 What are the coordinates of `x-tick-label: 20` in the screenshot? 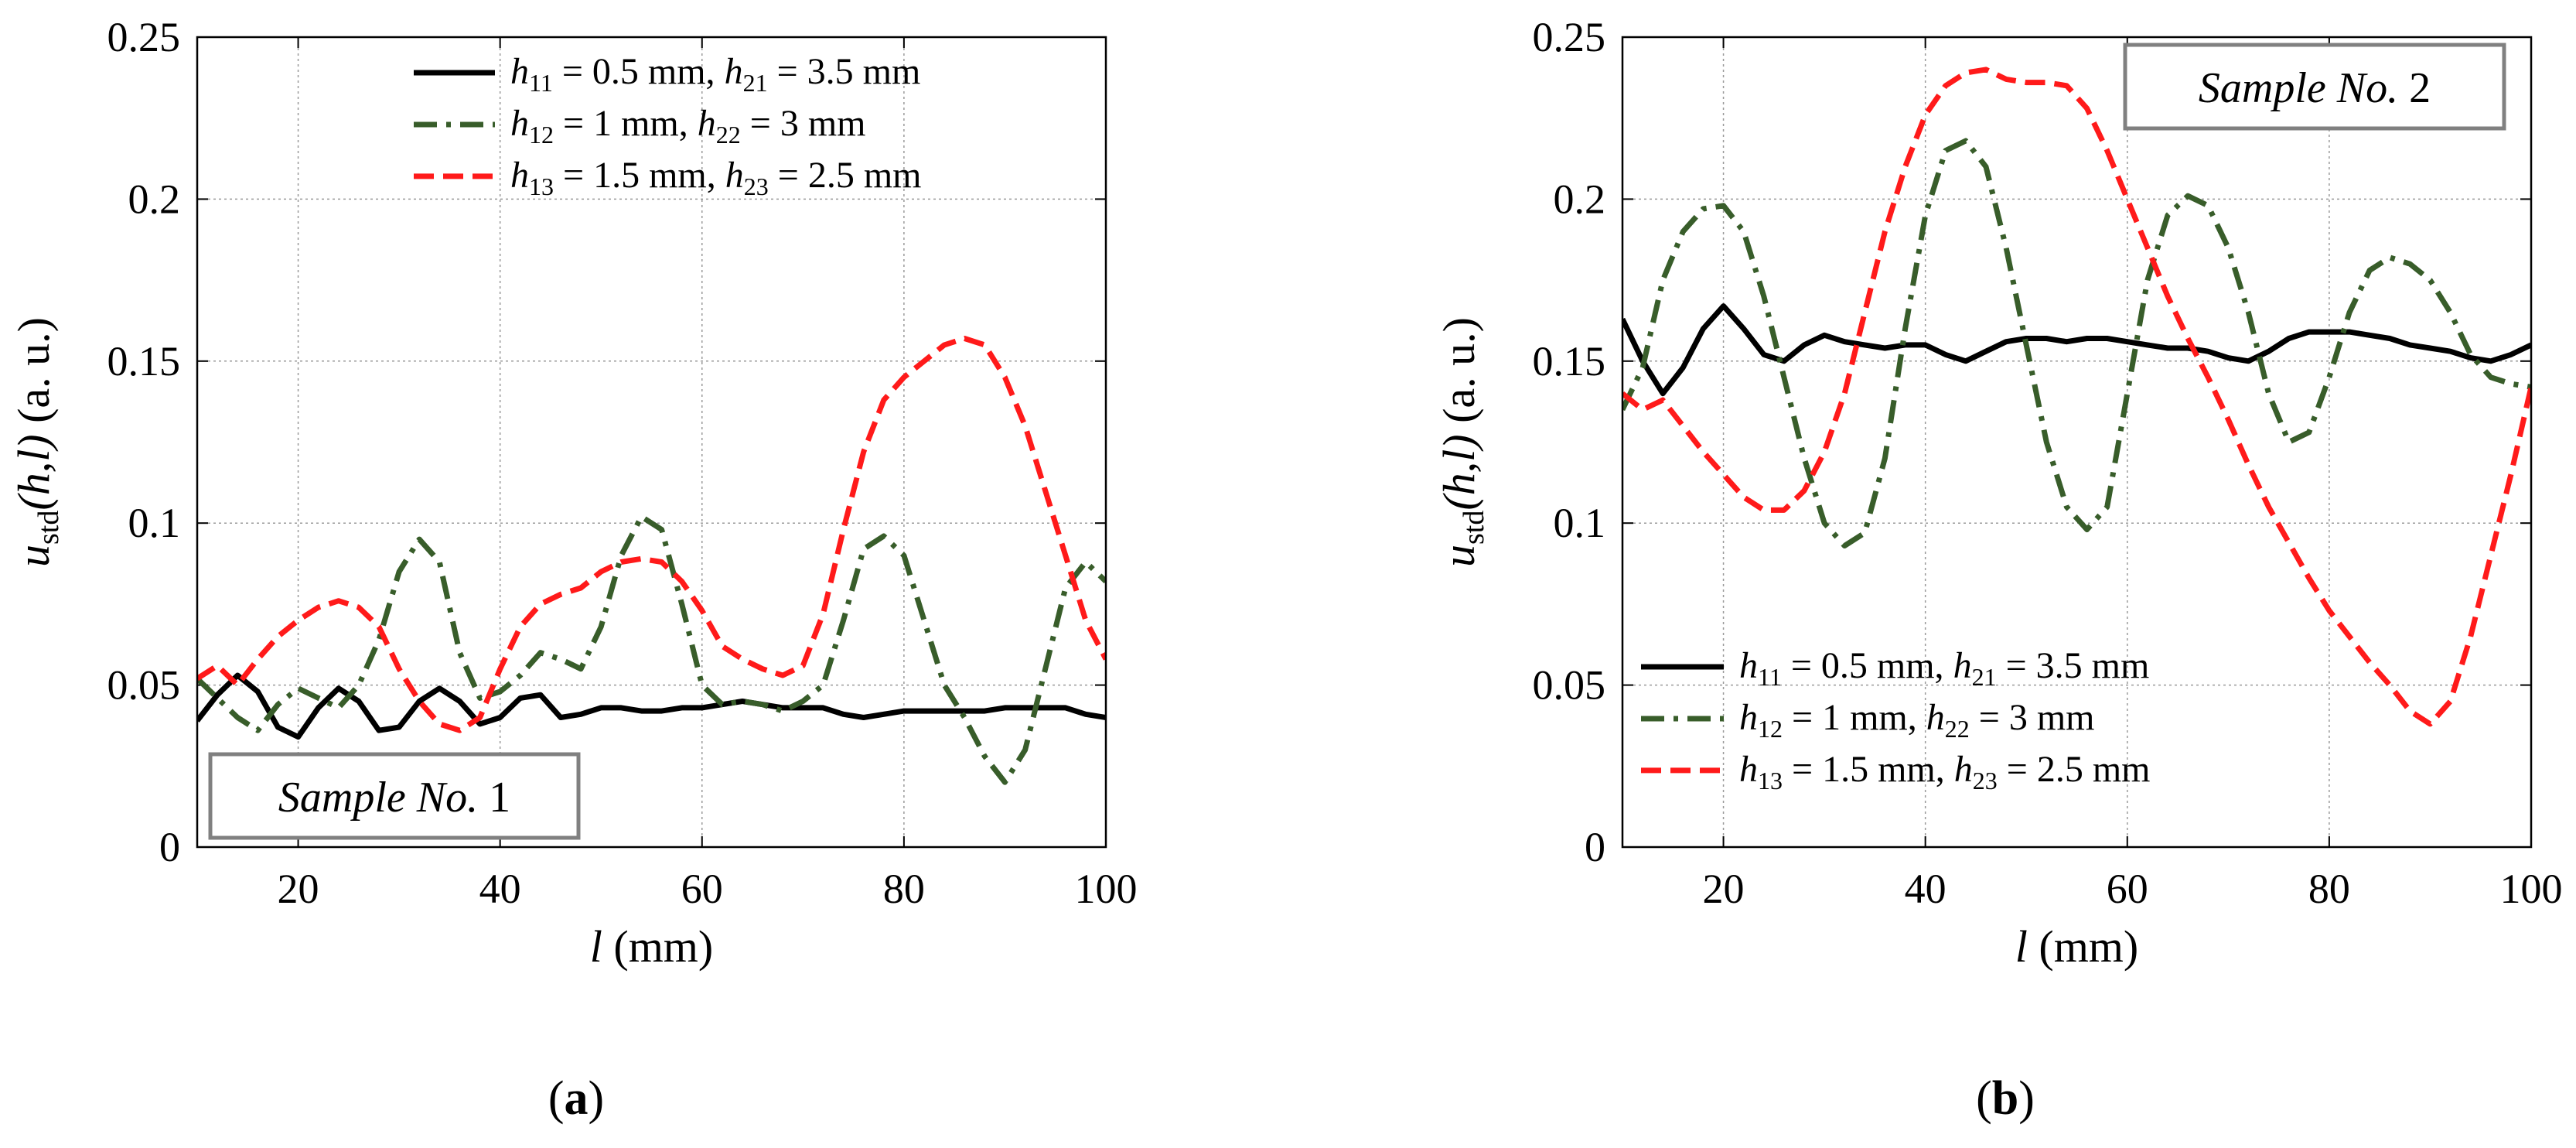 It's located at (1724, 889).